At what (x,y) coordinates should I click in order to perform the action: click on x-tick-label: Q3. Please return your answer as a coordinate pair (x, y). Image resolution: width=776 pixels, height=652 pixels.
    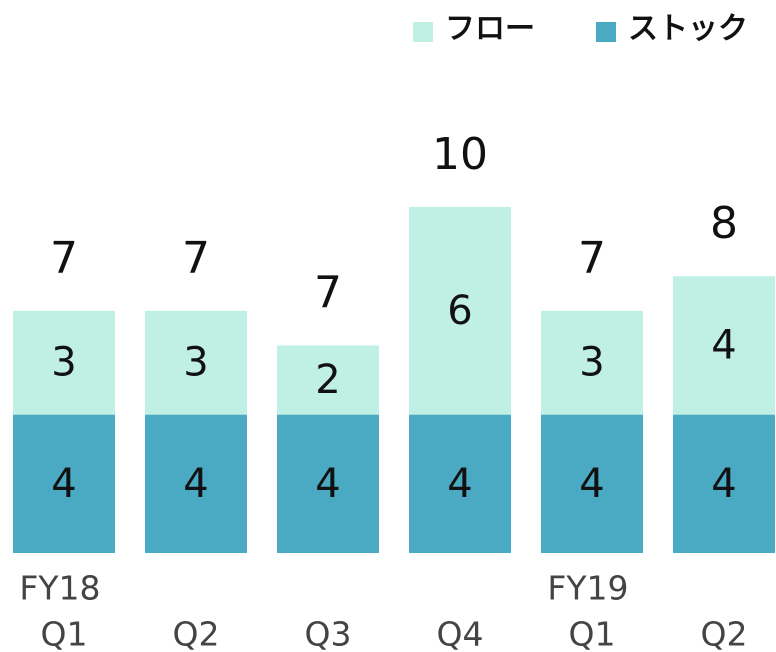
    Looking at the image, I should click on (328, 633).